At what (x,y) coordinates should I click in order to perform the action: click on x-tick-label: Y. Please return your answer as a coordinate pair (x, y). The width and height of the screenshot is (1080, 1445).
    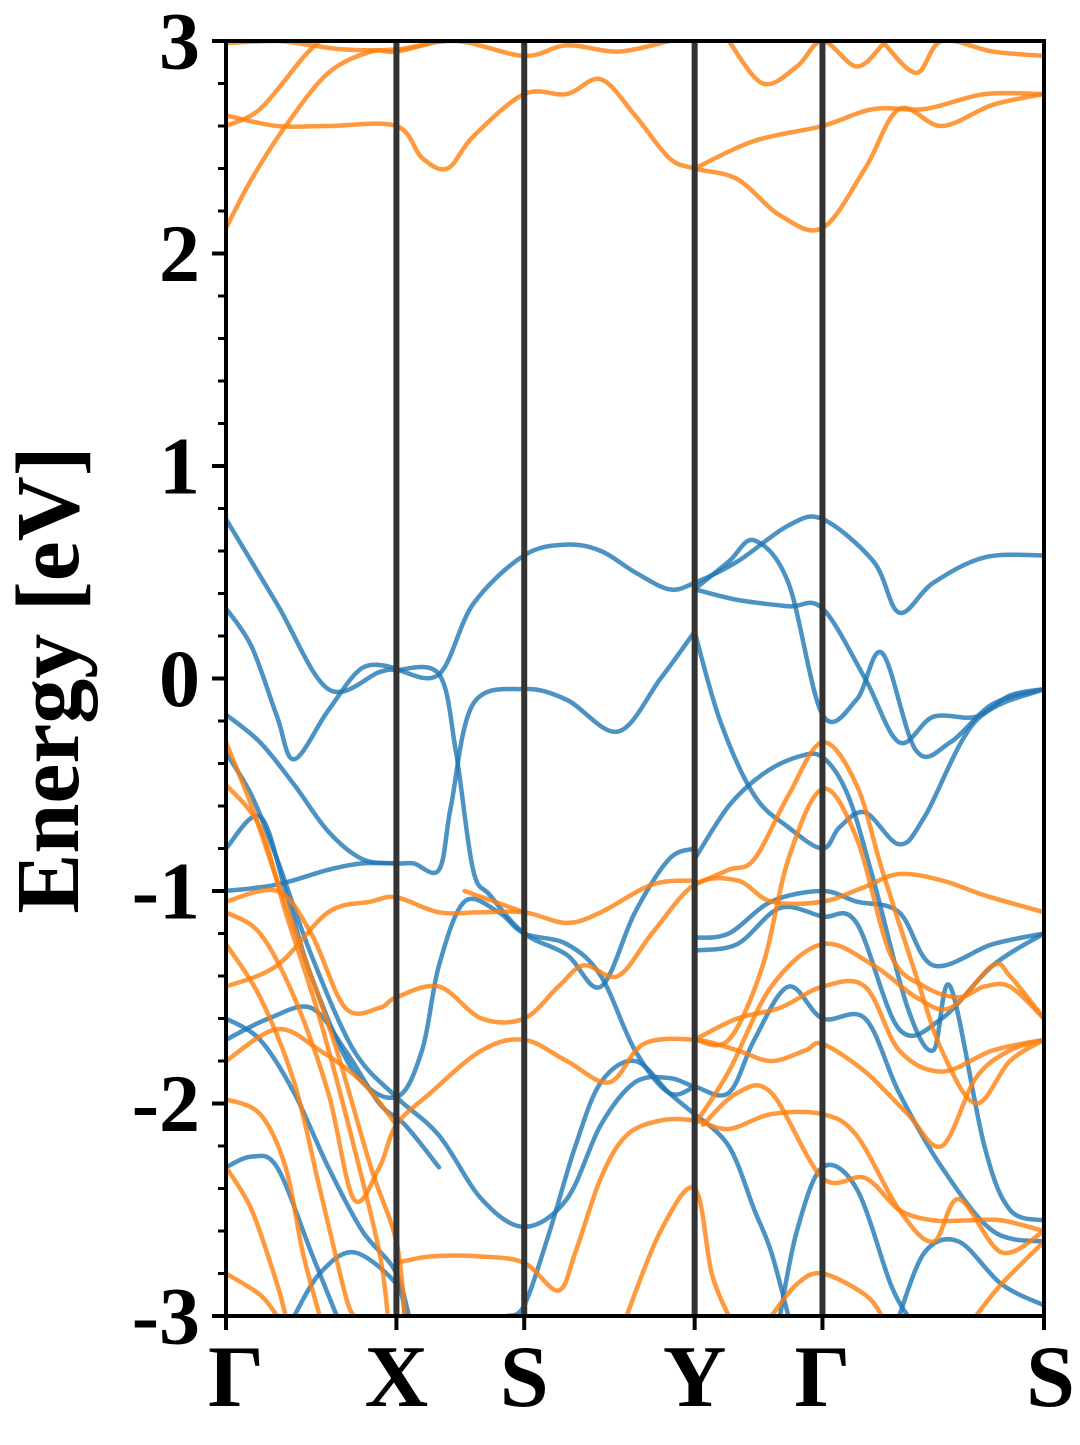
    Looking at the image, I should click on (695, 1377).